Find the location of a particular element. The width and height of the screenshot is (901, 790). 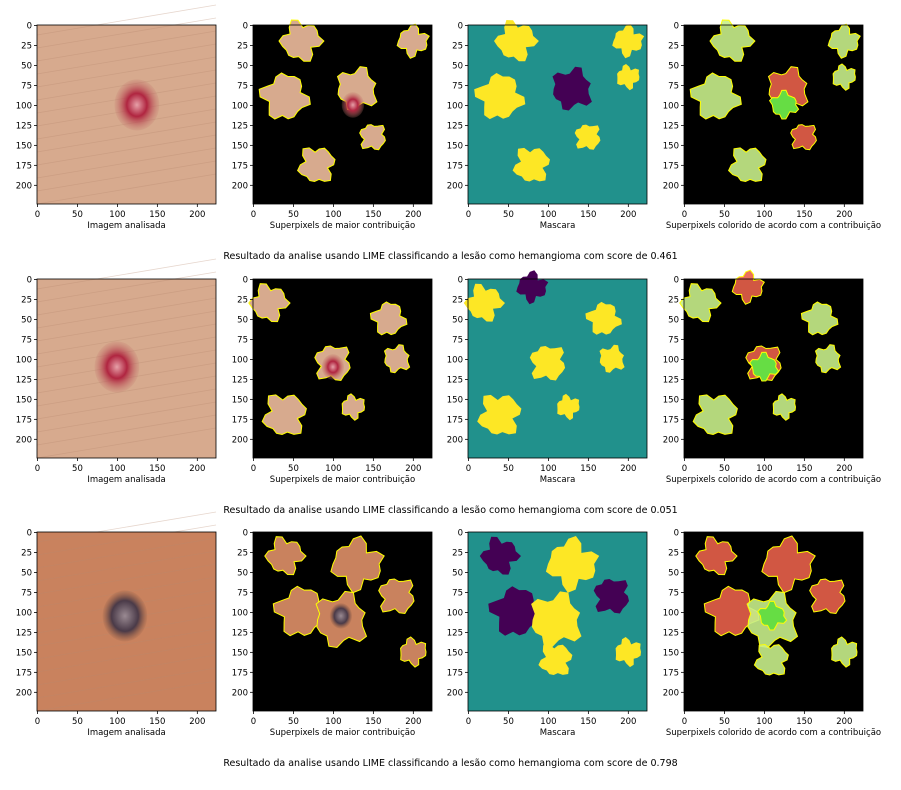

y-tick-label: 75 is located at coordinates (242, 86).